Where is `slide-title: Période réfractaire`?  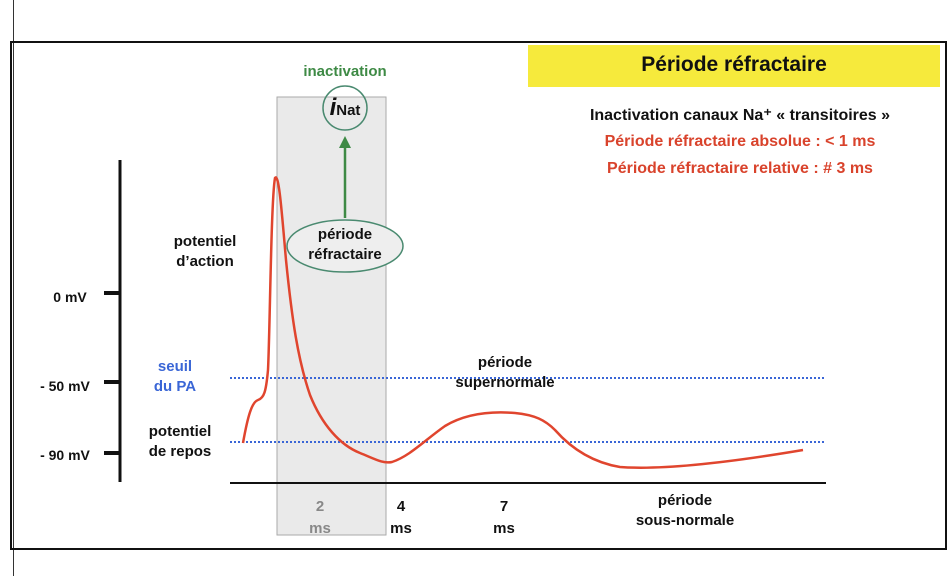 slide-title: Période réfractaire is located at coordinates (734, 64).